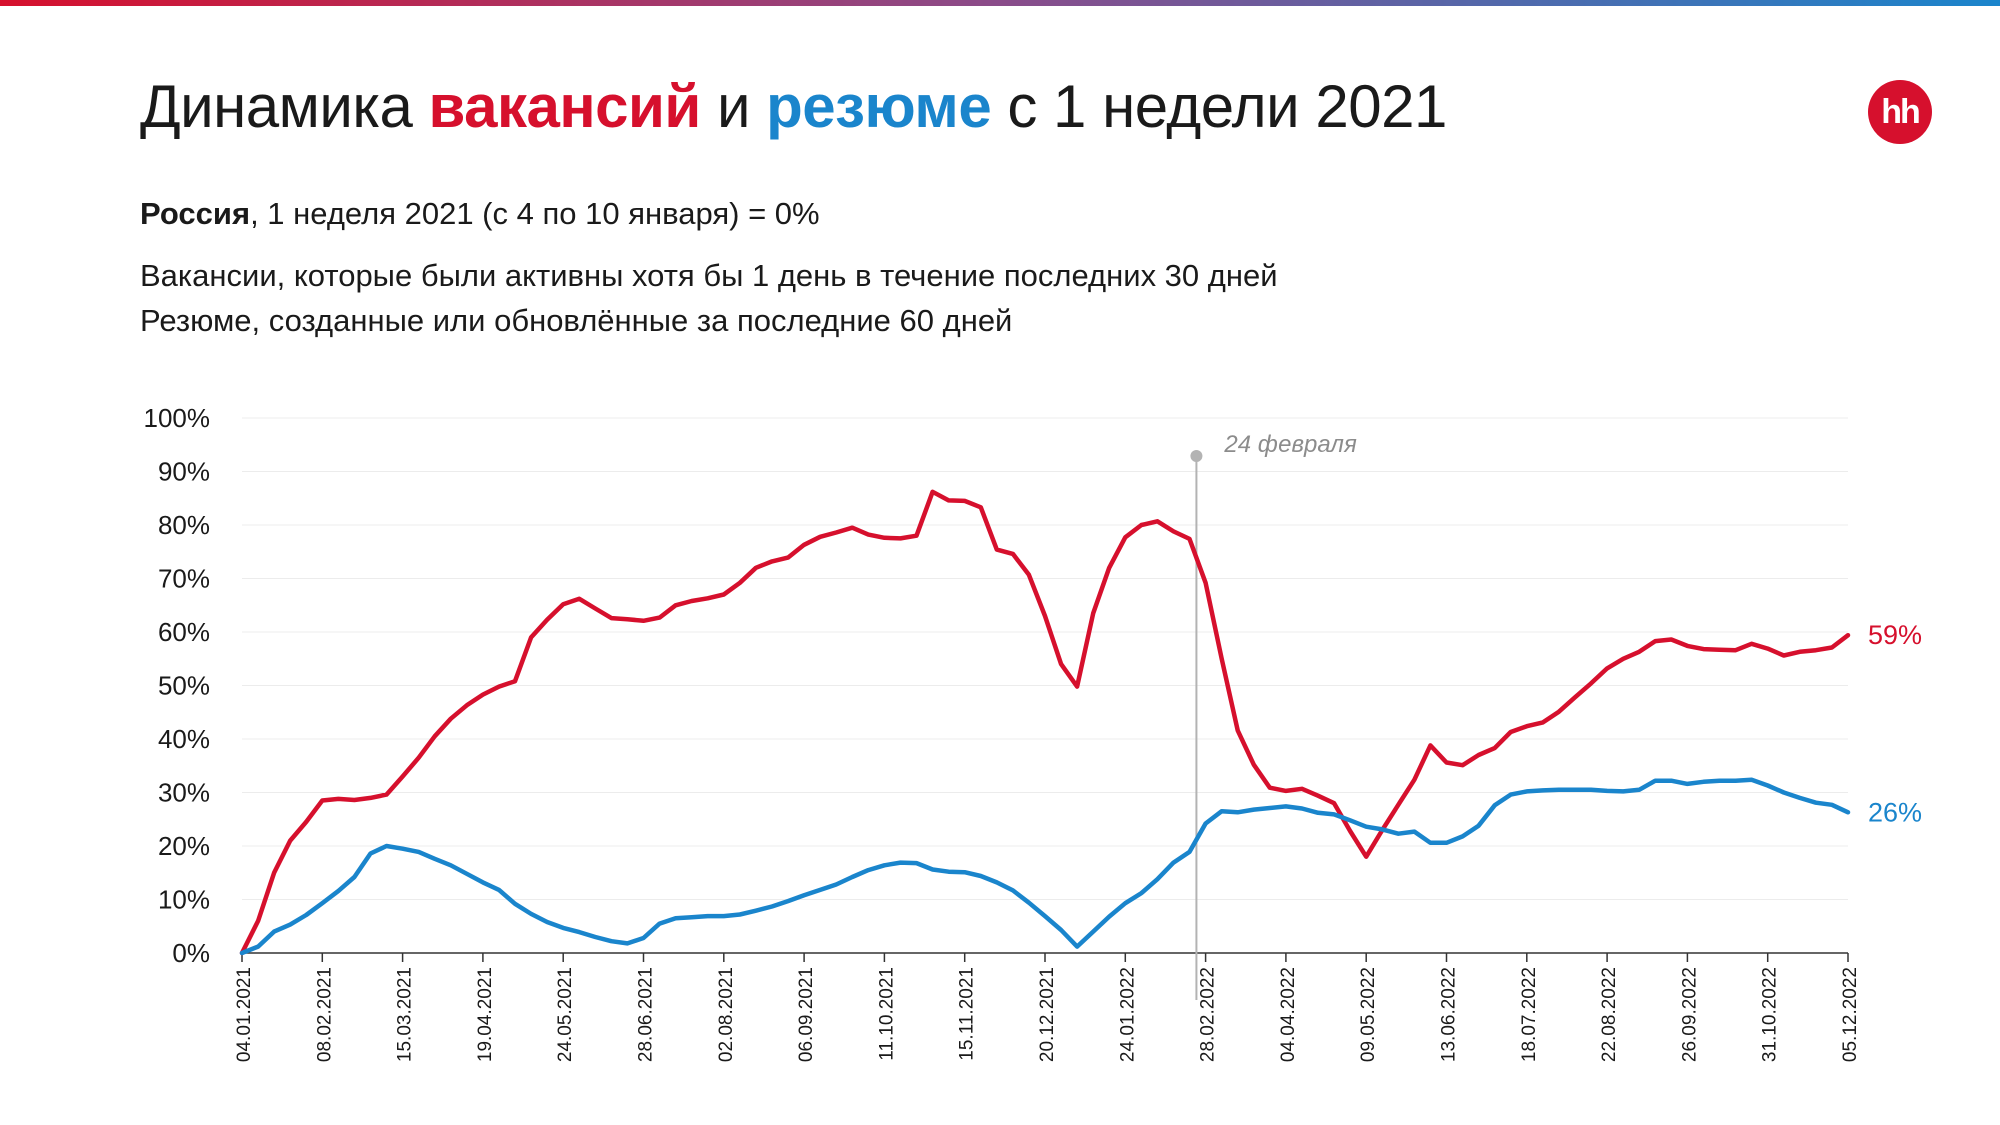 The height and width of the screenshot is (1125, 2000). Describe the element at coordinates (195, 213) in the screenshot. I see `subtitle-country: Россия` at that location.